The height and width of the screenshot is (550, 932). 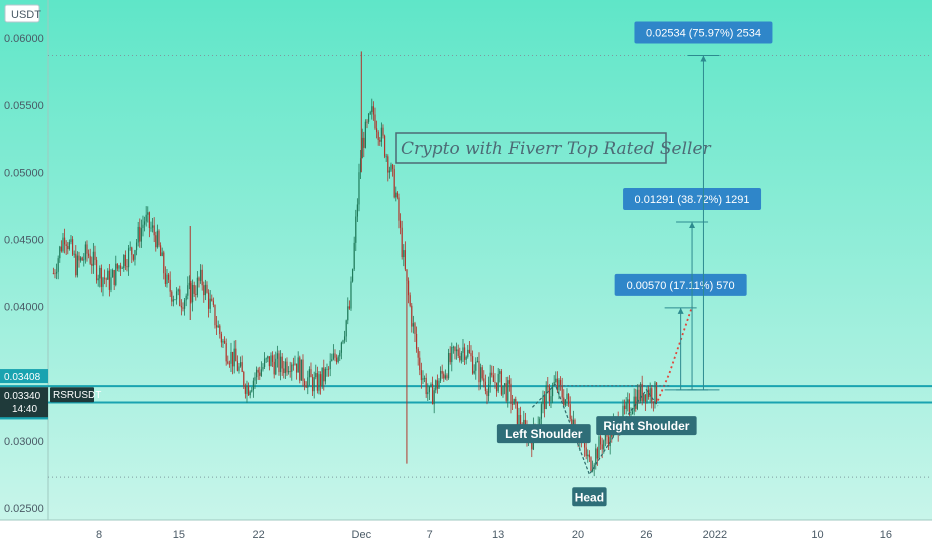 I want to click on pattern-outline, so click(x=595, y=429).